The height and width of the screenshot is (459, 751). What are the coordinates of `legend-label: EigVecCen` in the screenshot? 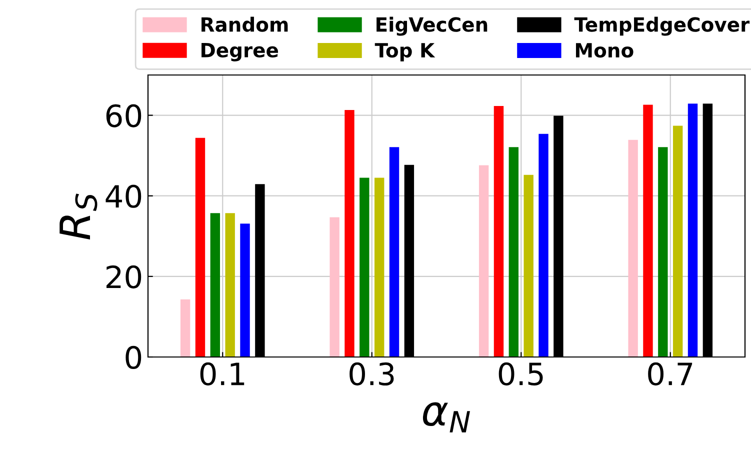 It's located at (432, 26).